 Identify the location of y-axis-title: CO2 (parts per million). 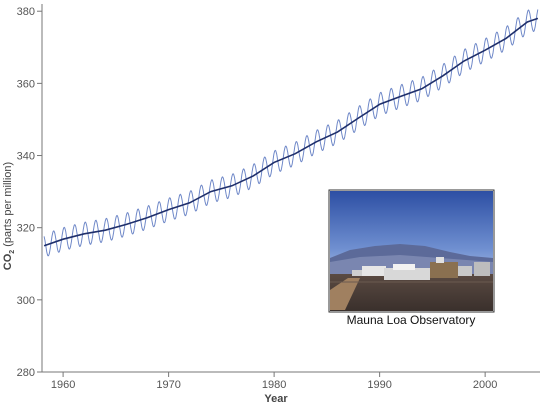
(9, 216).